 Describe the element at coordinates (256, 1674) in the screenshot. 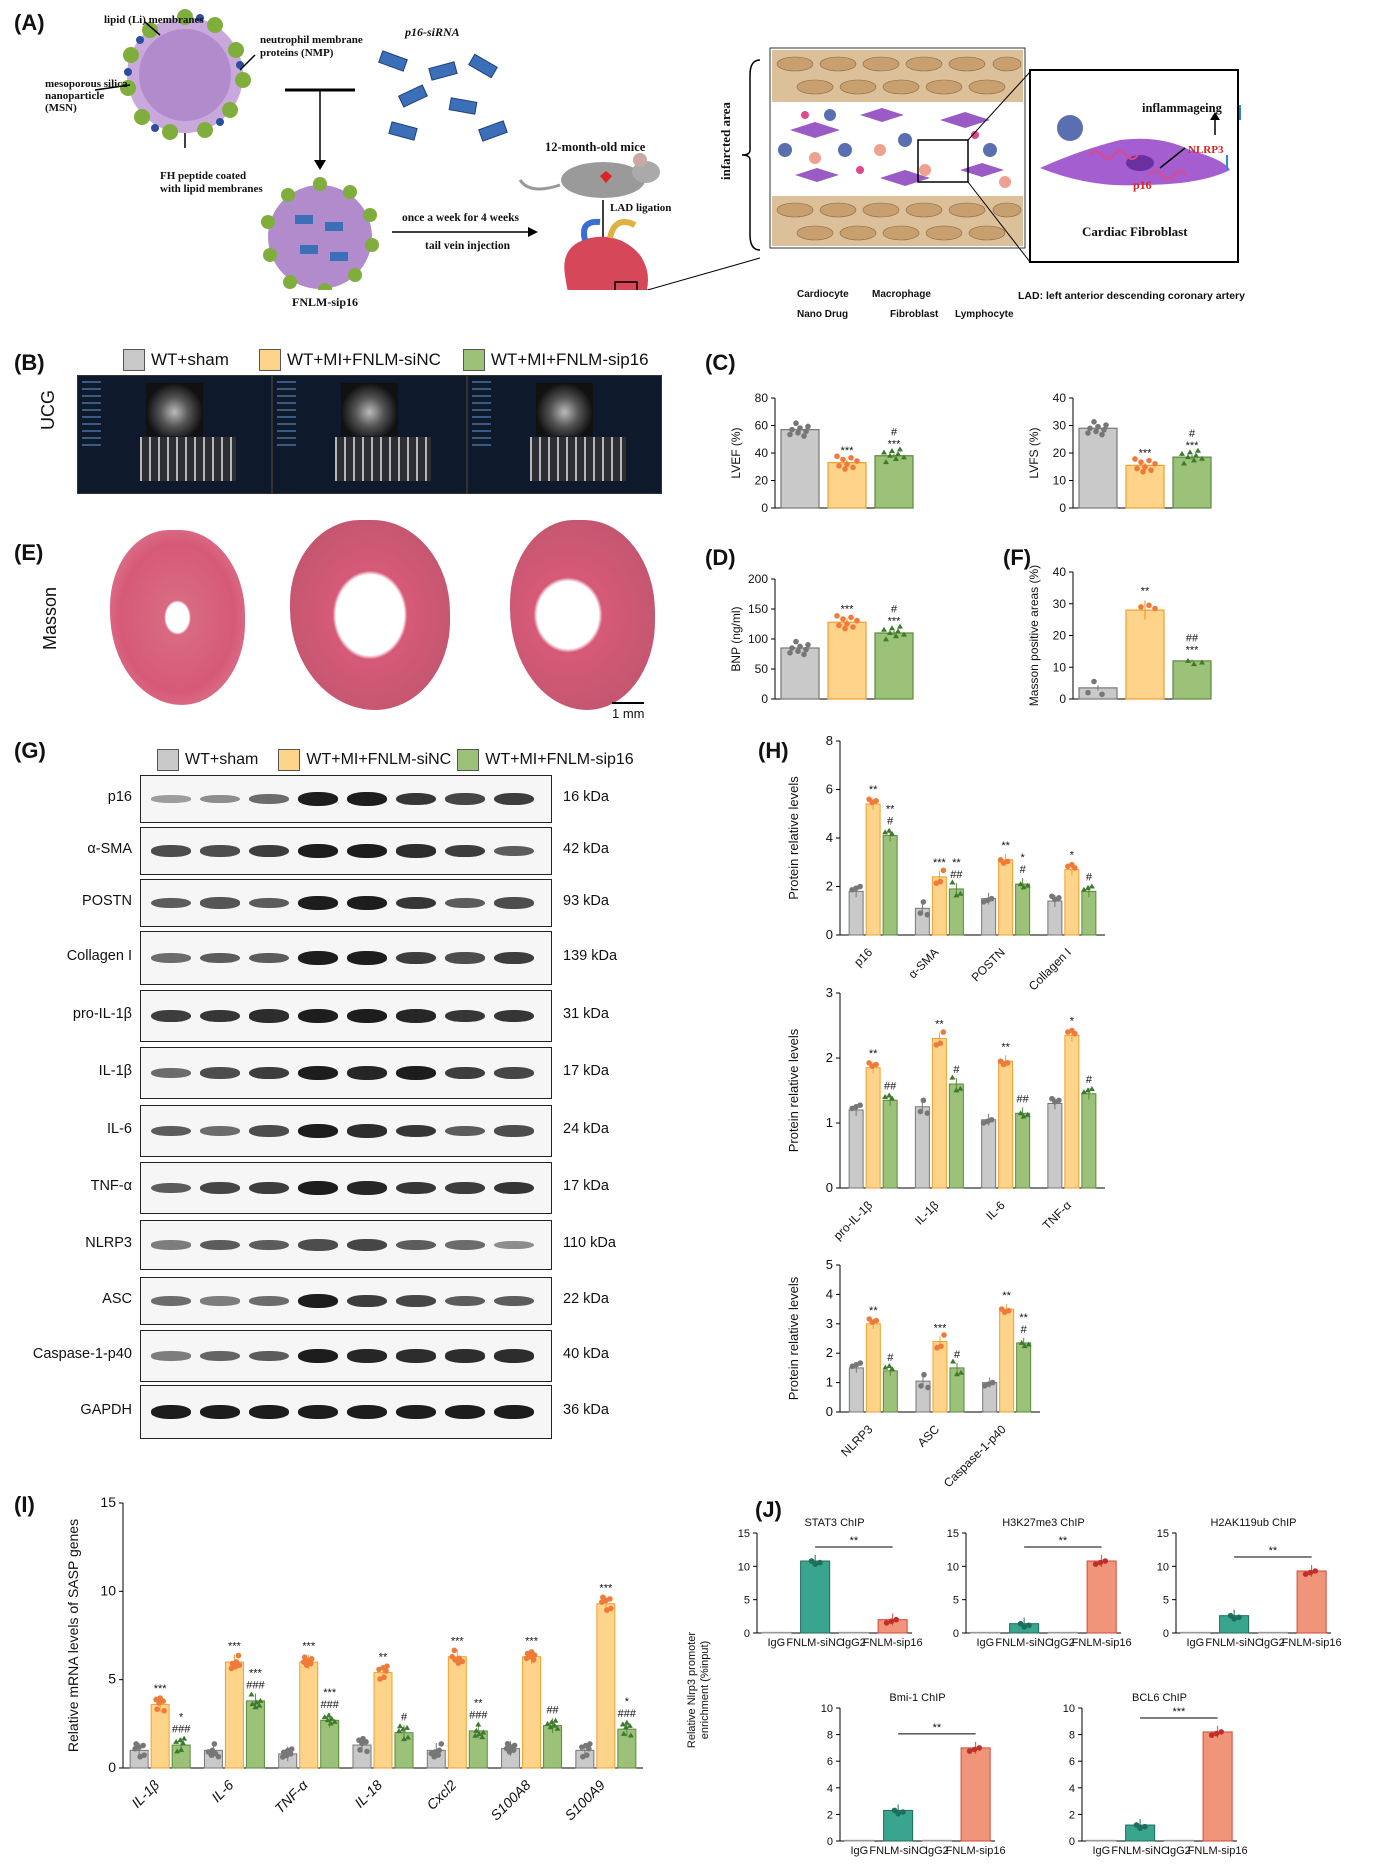

I see `chart-I-sig: ***` at that location.